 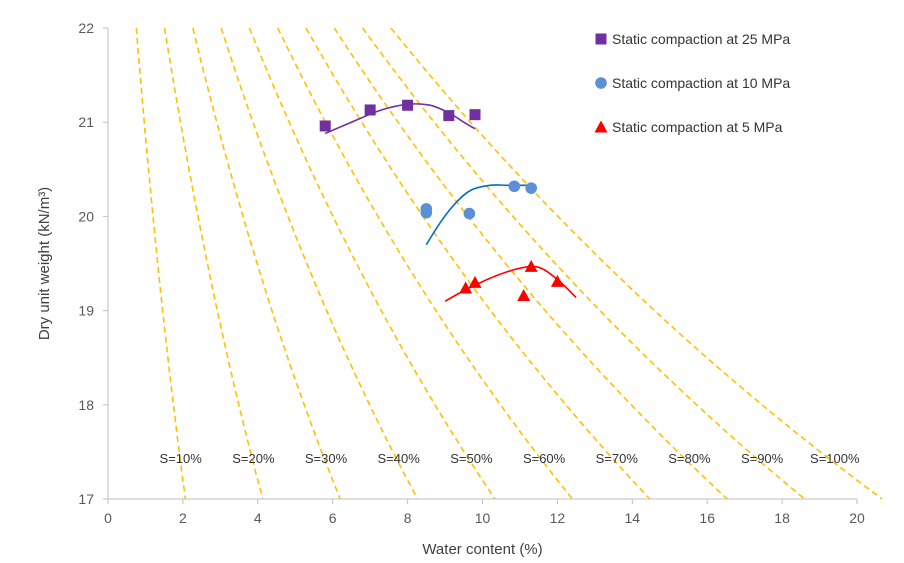 I want to click on y-tick-label: 21, so click(x=86, y=122).